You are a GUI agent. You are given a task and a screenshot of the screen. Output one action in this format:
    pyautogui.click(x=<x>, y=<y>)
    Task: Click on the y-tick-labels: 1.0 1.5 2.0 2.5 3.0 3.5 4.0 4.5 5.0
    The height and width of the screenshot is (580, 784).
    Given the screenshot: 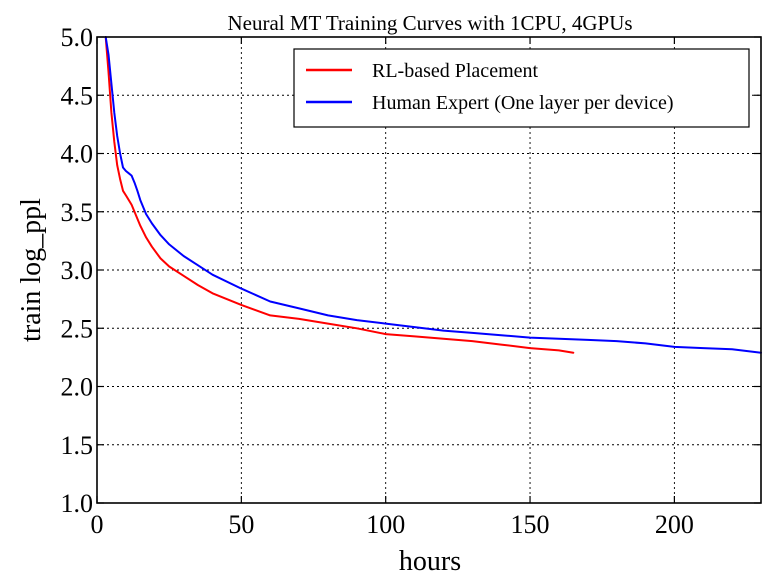 What is the action you would take?
    pyautogui.click(x=77, y=270)
    